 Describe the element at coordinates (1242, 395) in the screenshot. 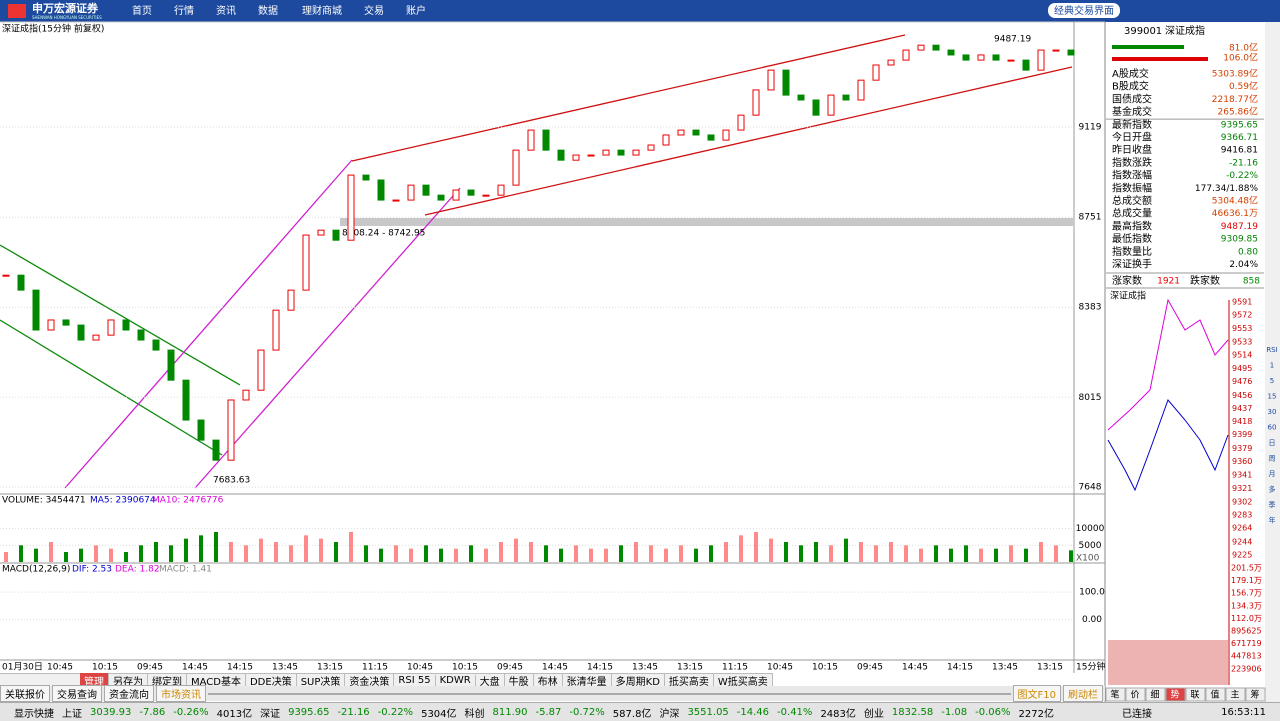

I see `mini-tick-label: 9456` at that location.